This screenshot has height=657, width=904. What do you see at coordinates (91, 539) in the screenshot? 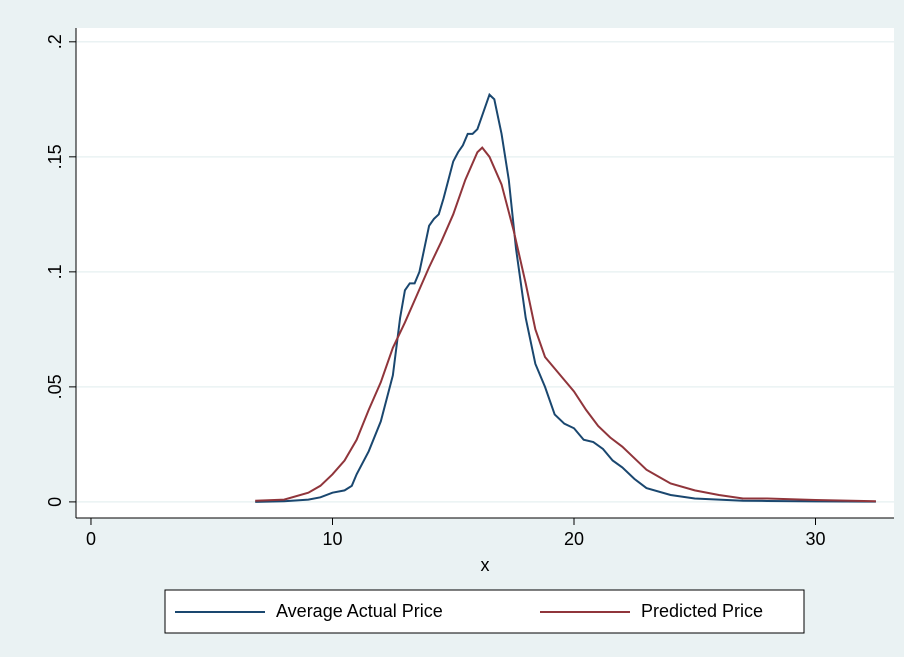
I see `x-tick-label: 0` at bounding box center [91, 539].